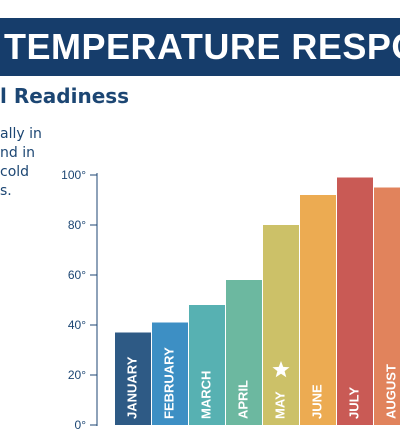  I want to click on title-banner: TEMPERATURE RESPO, so click(200, 47).